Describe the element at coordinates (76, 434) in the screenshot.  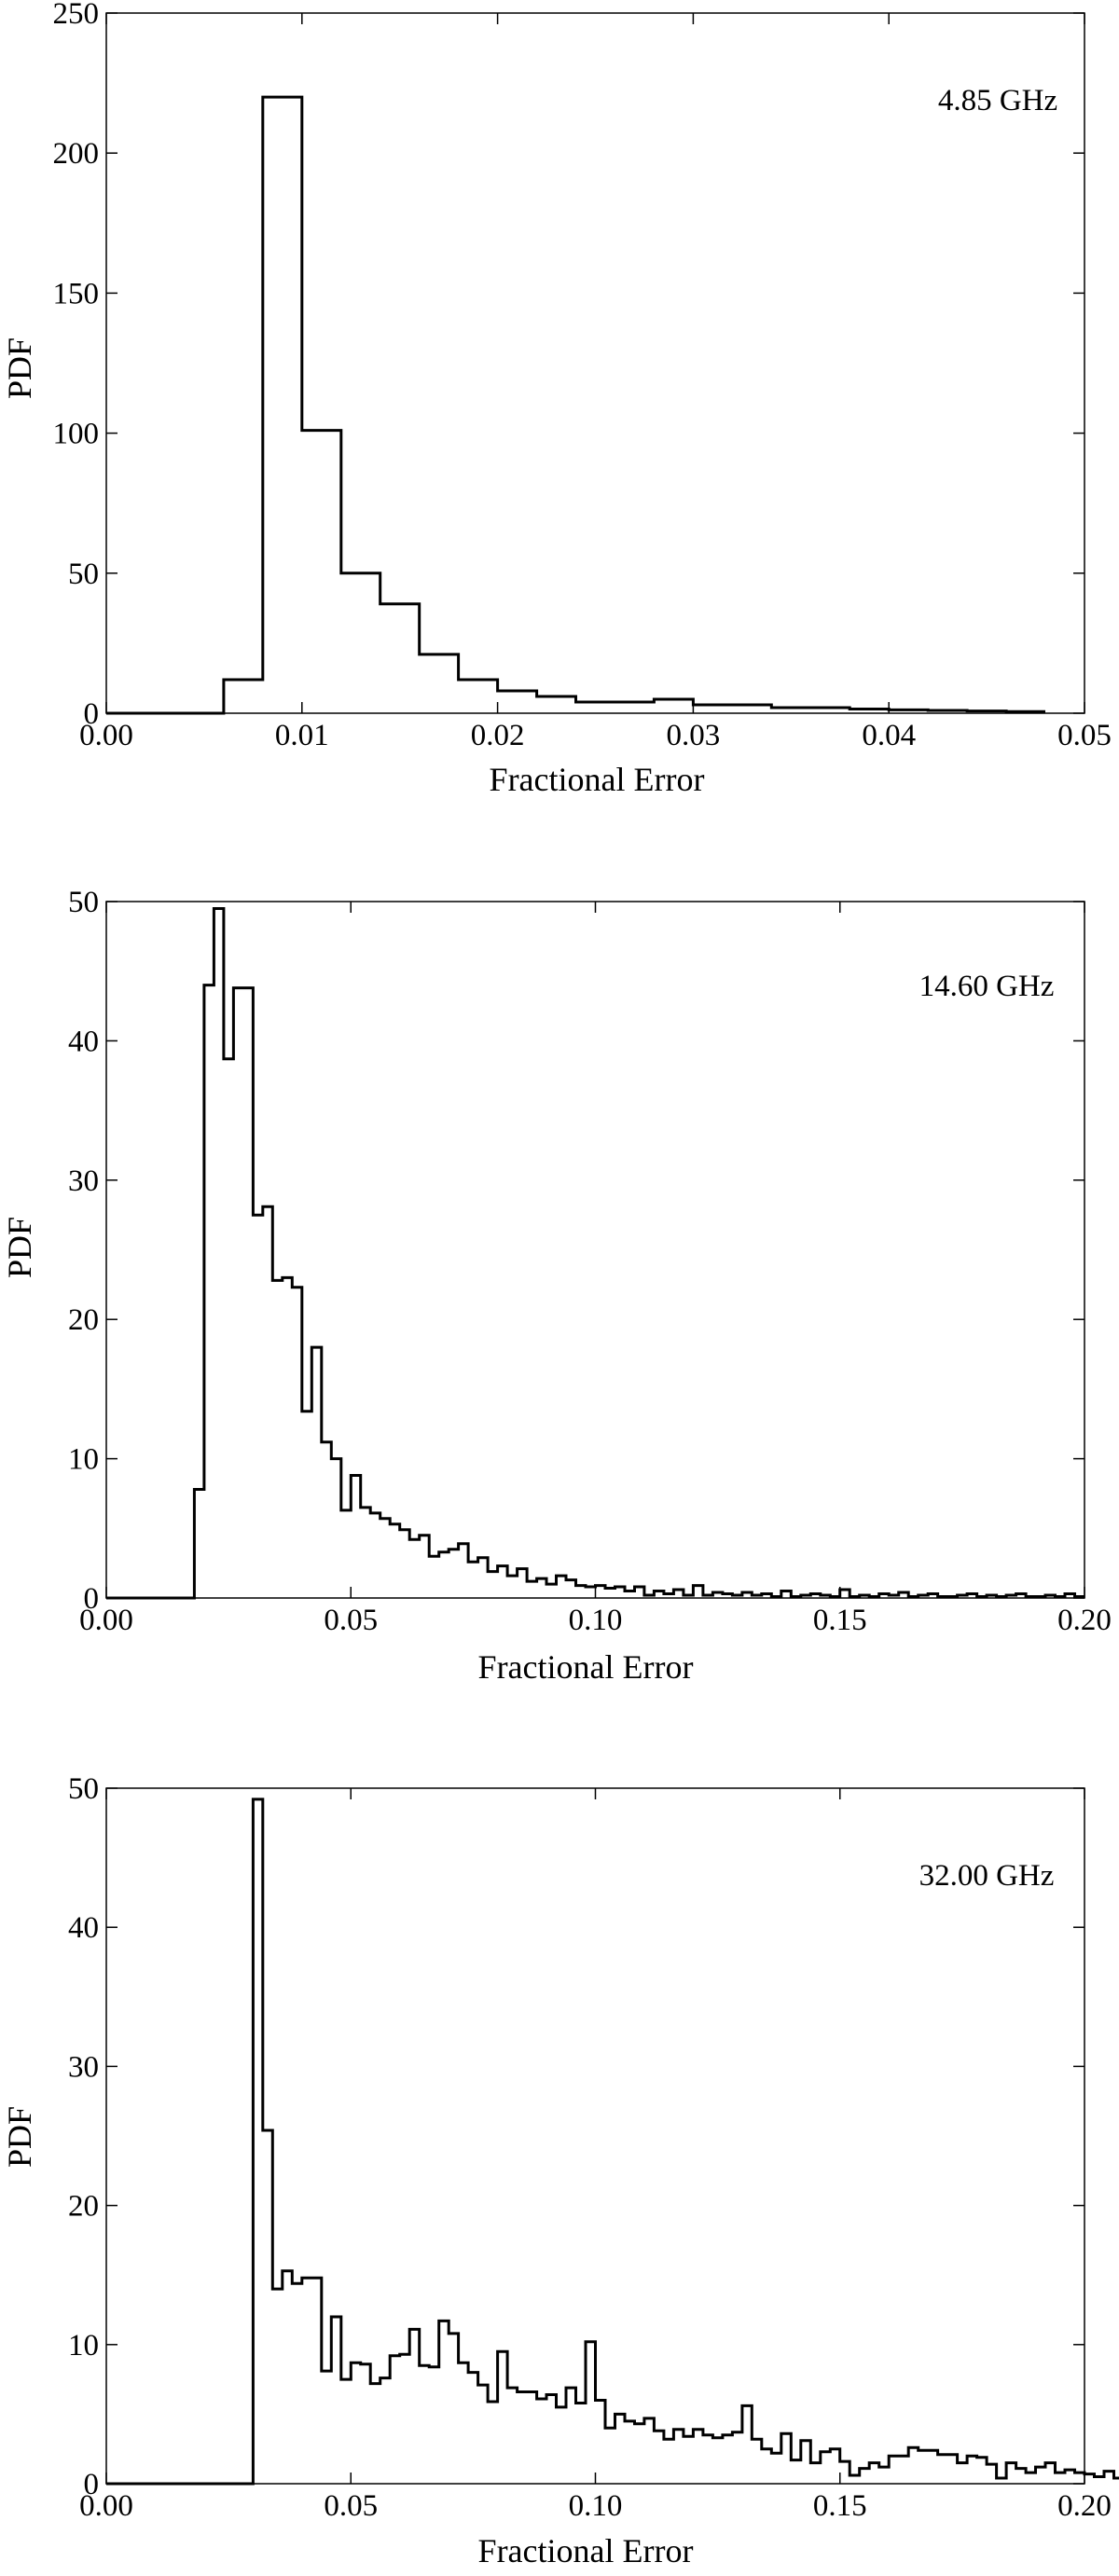
I see `y-tick-label: 100` at that location.